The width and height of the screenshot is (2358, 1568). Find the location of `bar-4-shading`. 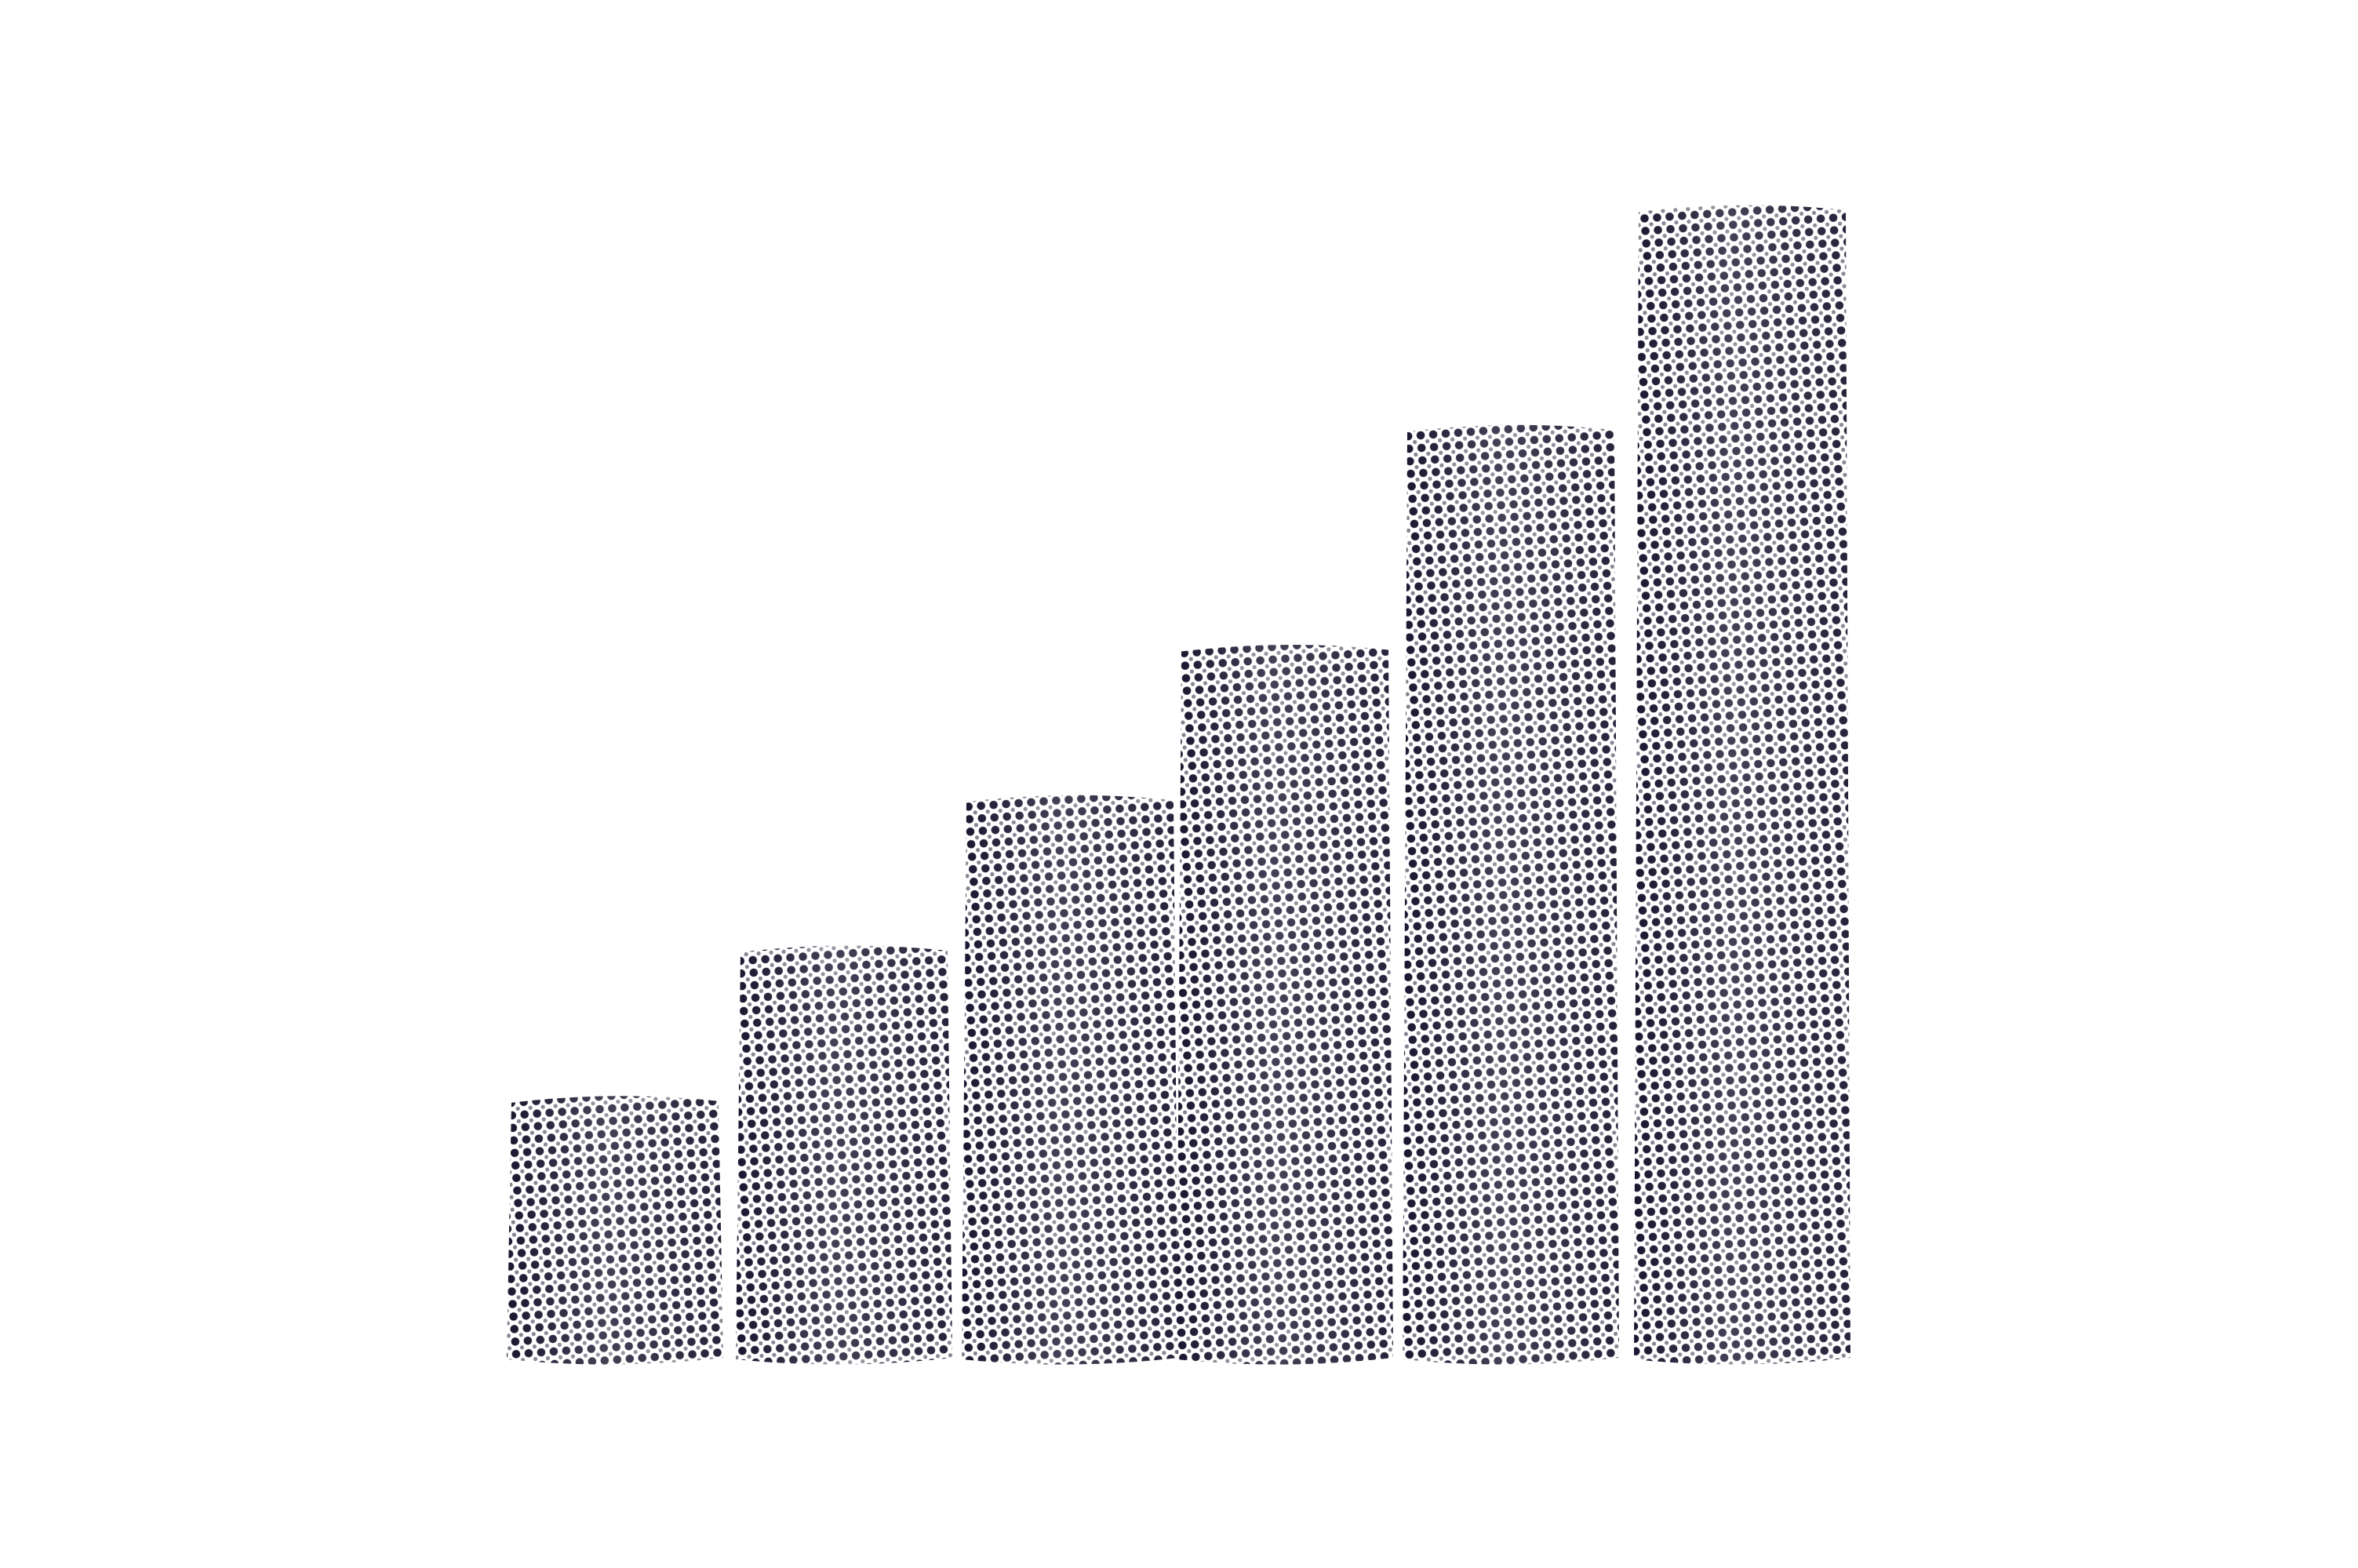

bar-4-shading is located at coordinates (1285, 1004).